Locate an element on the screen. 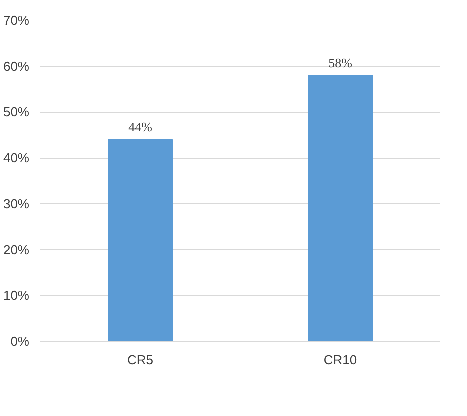  x-tick-label: CR5 is located at coordinates (140, 360).